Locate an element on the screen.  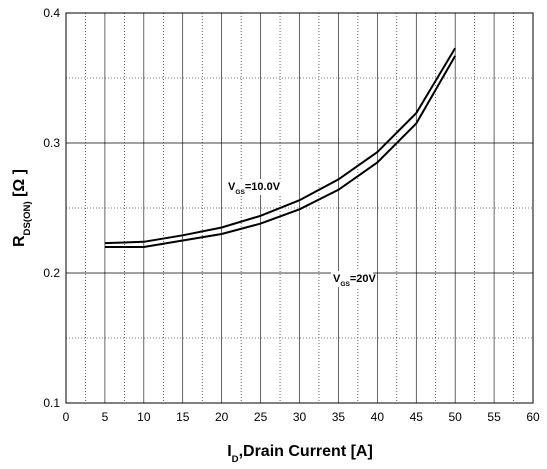
y-axis-label: RDS(ON) [Ω ] is located at coordinates (22, 208).